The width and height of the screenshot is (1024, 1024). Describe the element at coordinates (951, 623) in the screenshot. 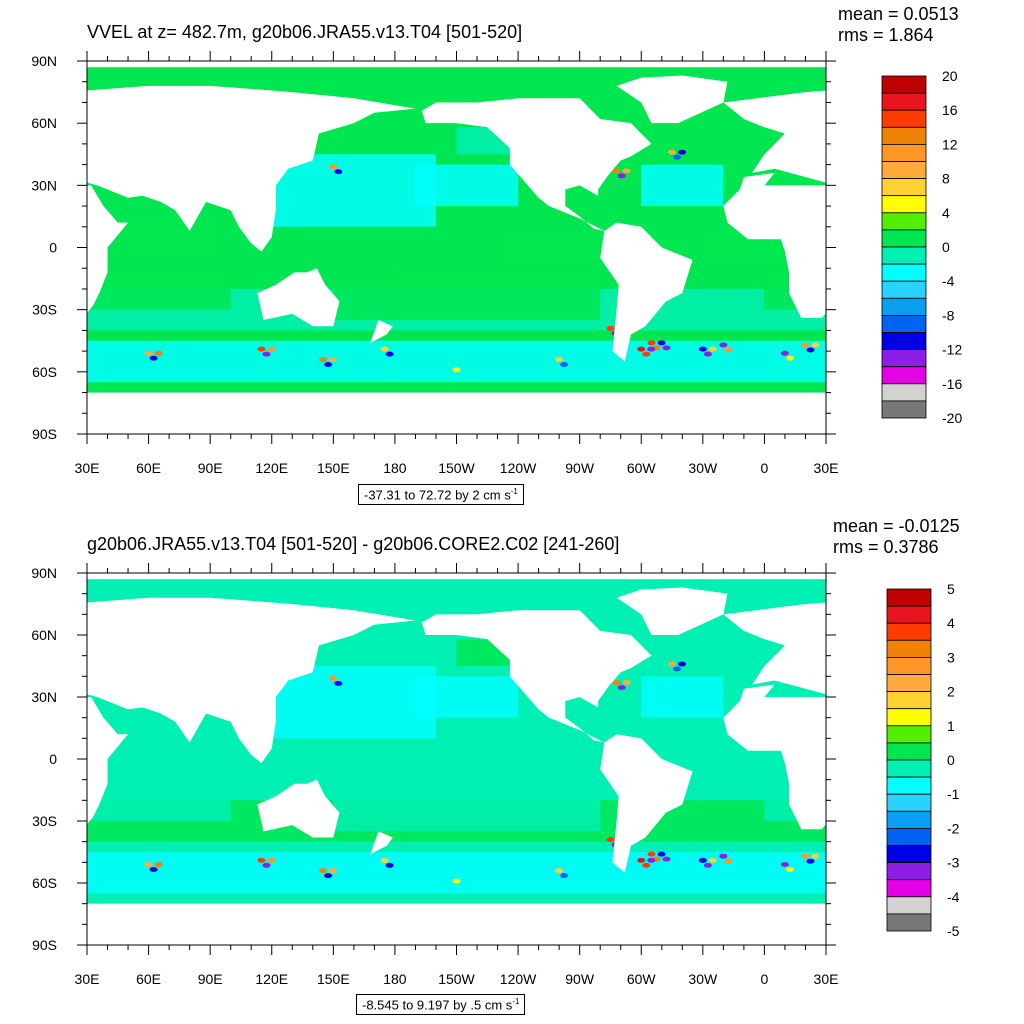

I see `colorbar-label: 4` at that location.